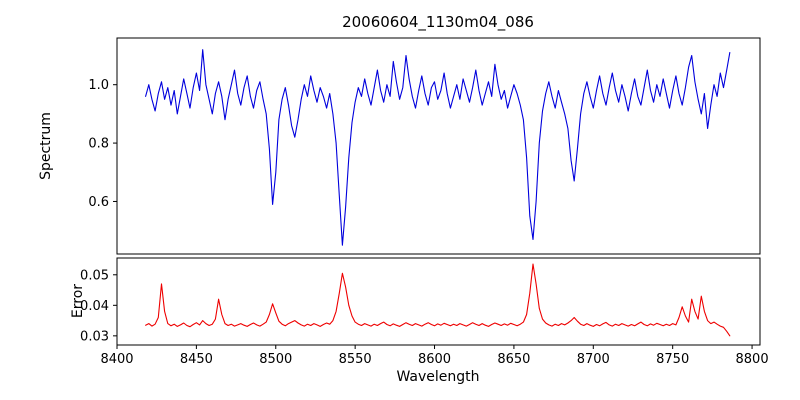 The image size is (800, 400). Describe the element at coordinates (593, 359) in the screenshot. I see `x-tick-label: 8700` at that location.